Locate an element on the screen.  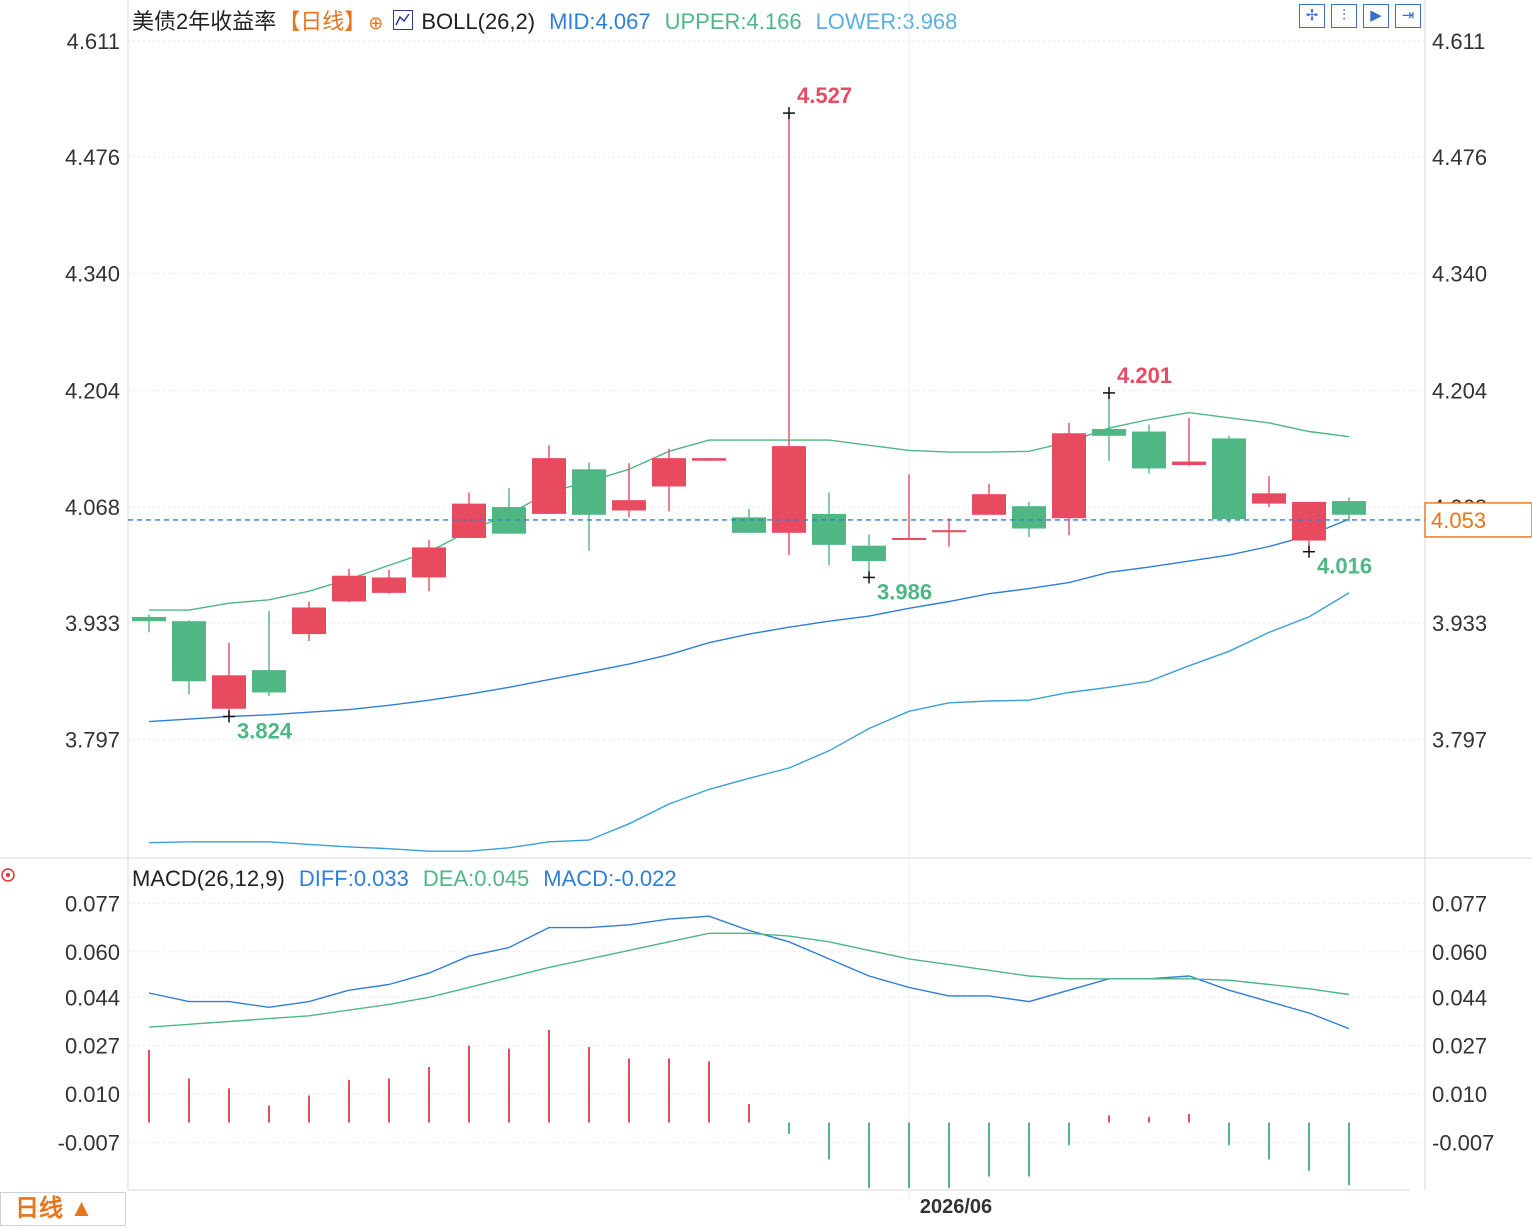
grid-tool-icon: ✢ is located at coordinates (1312, 16).